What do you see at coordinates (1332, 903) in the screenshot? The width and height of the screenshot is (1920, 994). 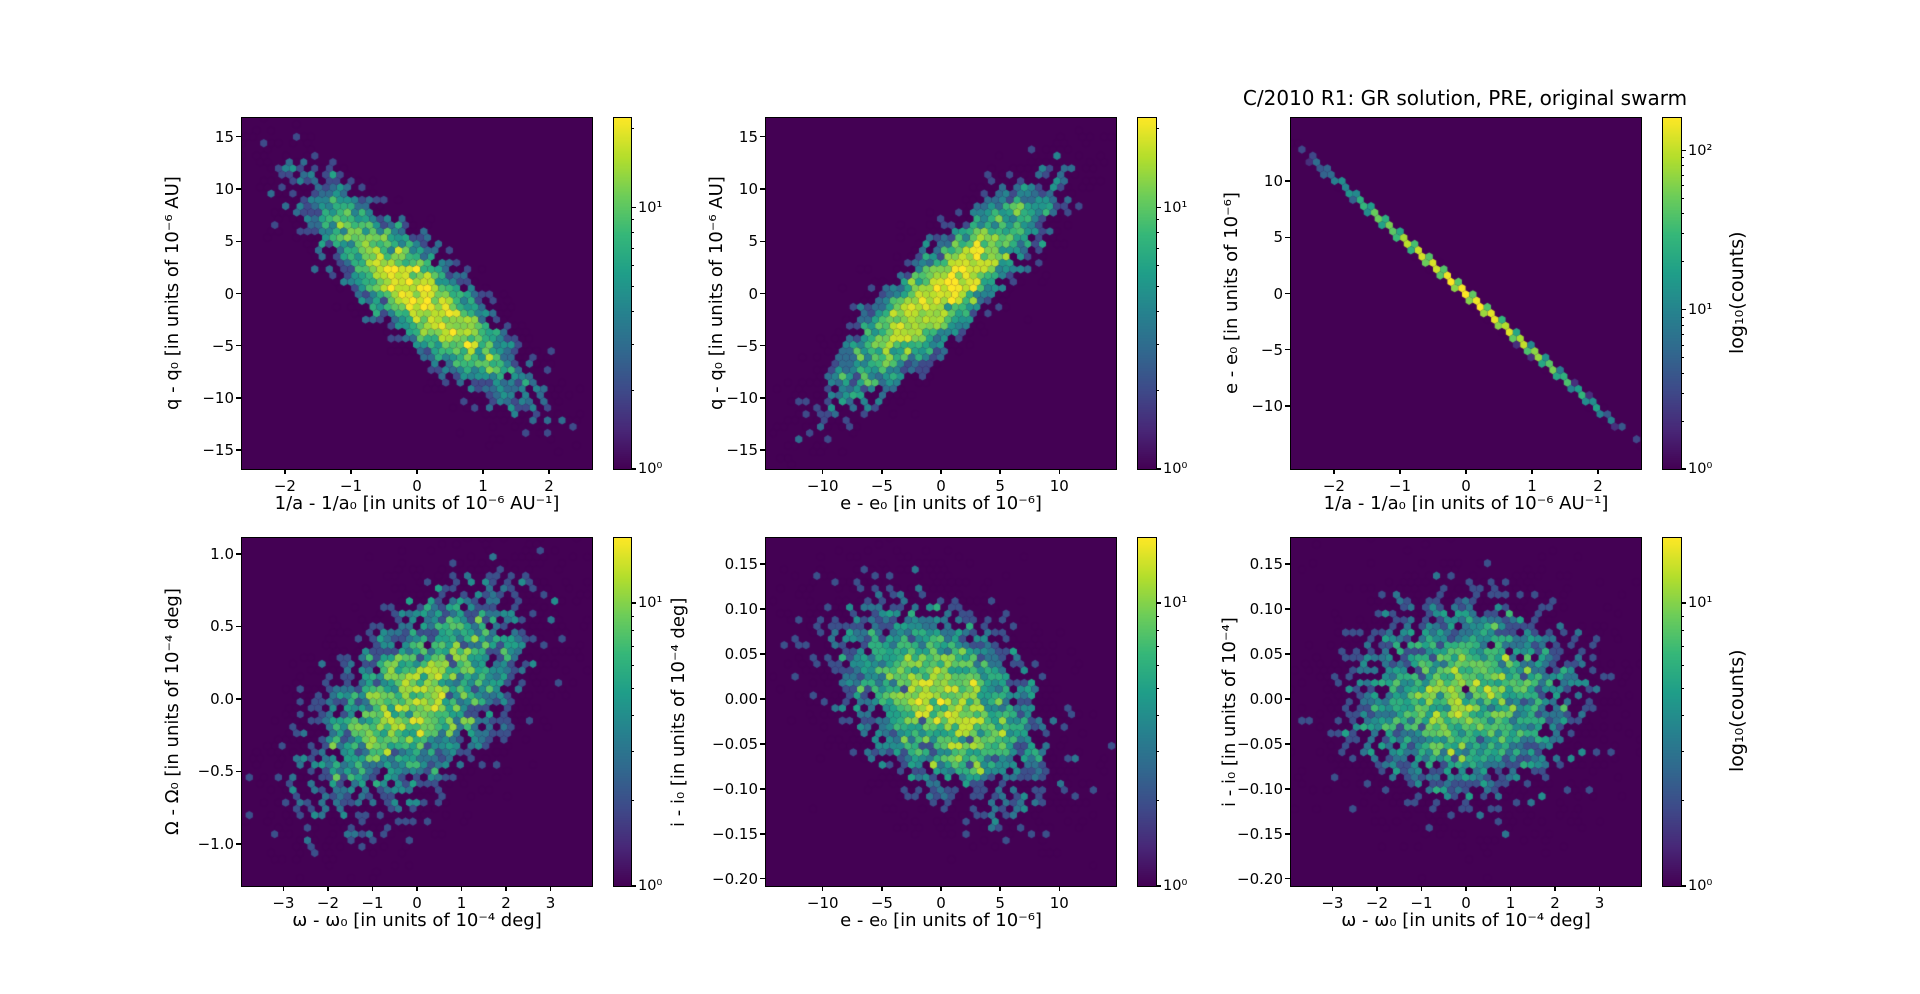 I see `x-tick-label: −3` at bounding box center [1332, 903].